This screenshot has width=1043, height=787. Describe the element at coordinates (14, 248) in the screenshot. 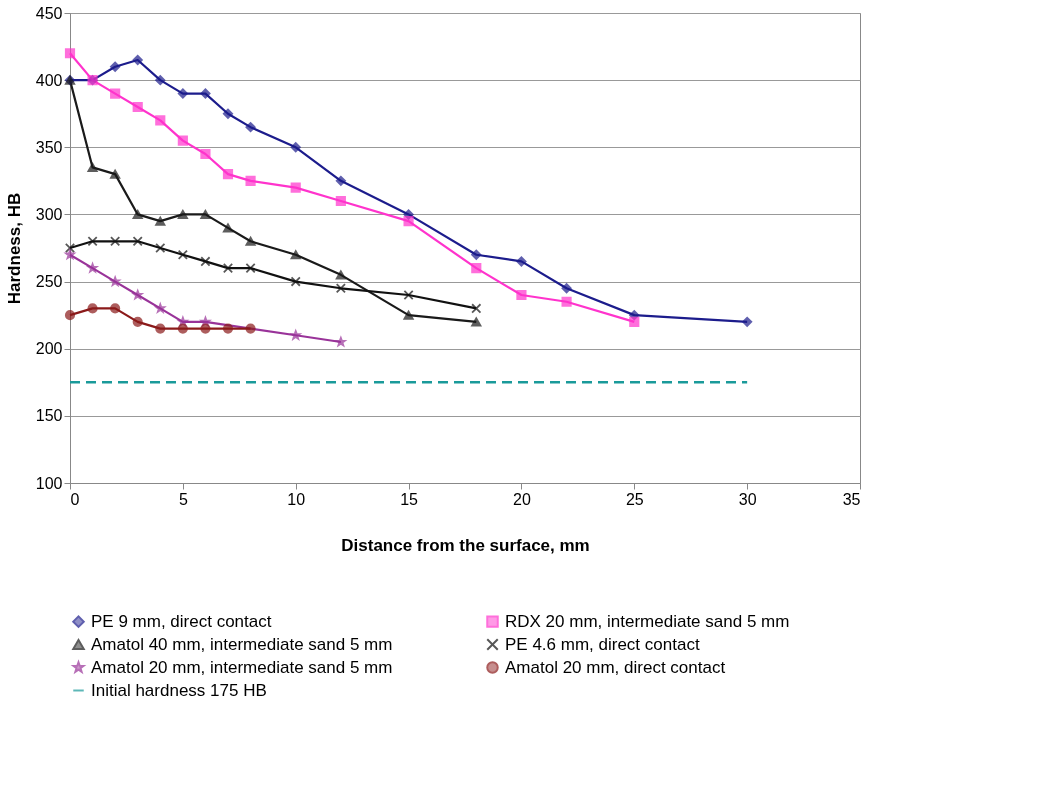

I see `y-axis-title: Hardness, HB` at that location.